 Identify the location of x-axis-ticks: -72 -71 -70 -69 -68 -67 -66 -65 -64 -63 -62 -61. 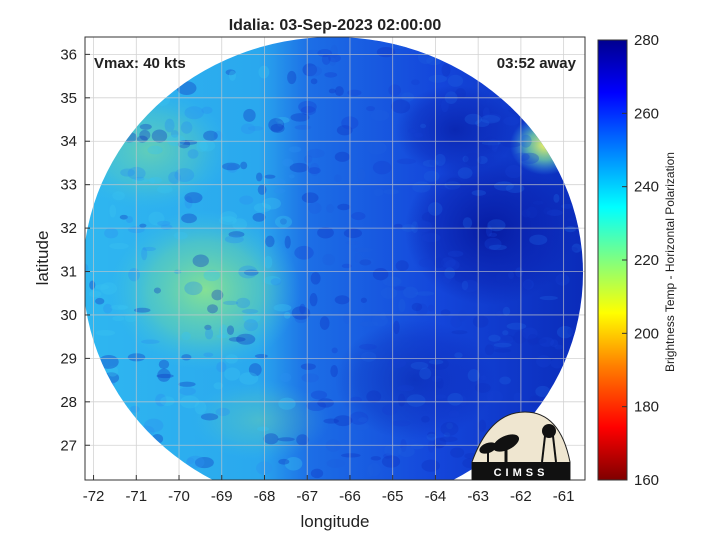
(328, 490).